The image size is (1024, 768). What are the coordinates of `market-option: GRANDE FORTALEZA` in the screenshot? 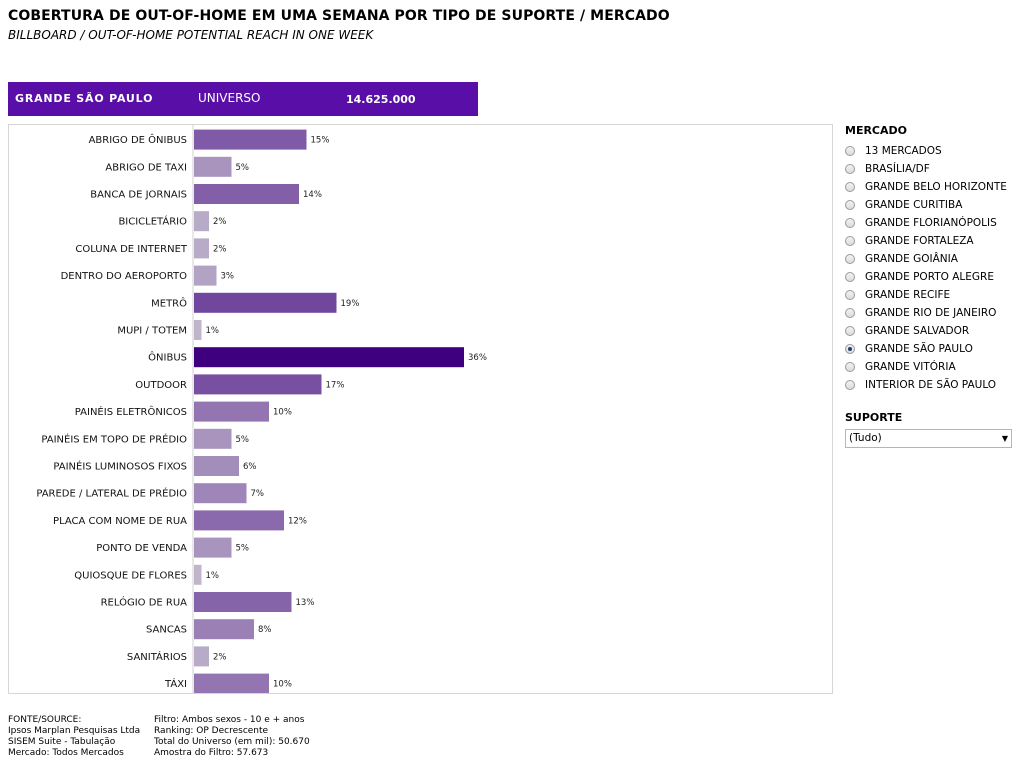 It's located at (926, 241).